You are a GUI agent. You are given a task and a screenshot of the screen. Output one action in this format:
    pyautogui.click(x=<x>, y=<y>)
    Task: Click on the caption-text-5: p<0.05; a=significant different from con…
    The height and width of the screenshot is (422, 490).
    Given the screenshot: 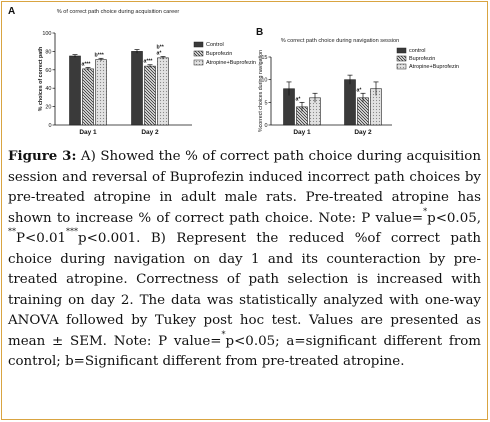 What is the action you would take?
    pyautogui.click(x=244, y=351)
    